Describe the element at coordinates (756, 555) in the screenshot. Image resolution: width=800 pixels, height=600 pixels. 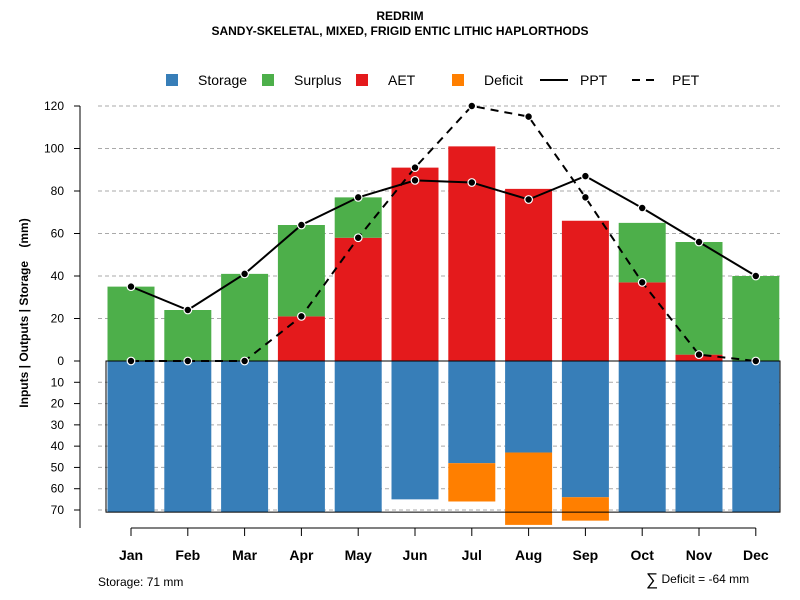
I see `x-tick-label: Dec` at that location.